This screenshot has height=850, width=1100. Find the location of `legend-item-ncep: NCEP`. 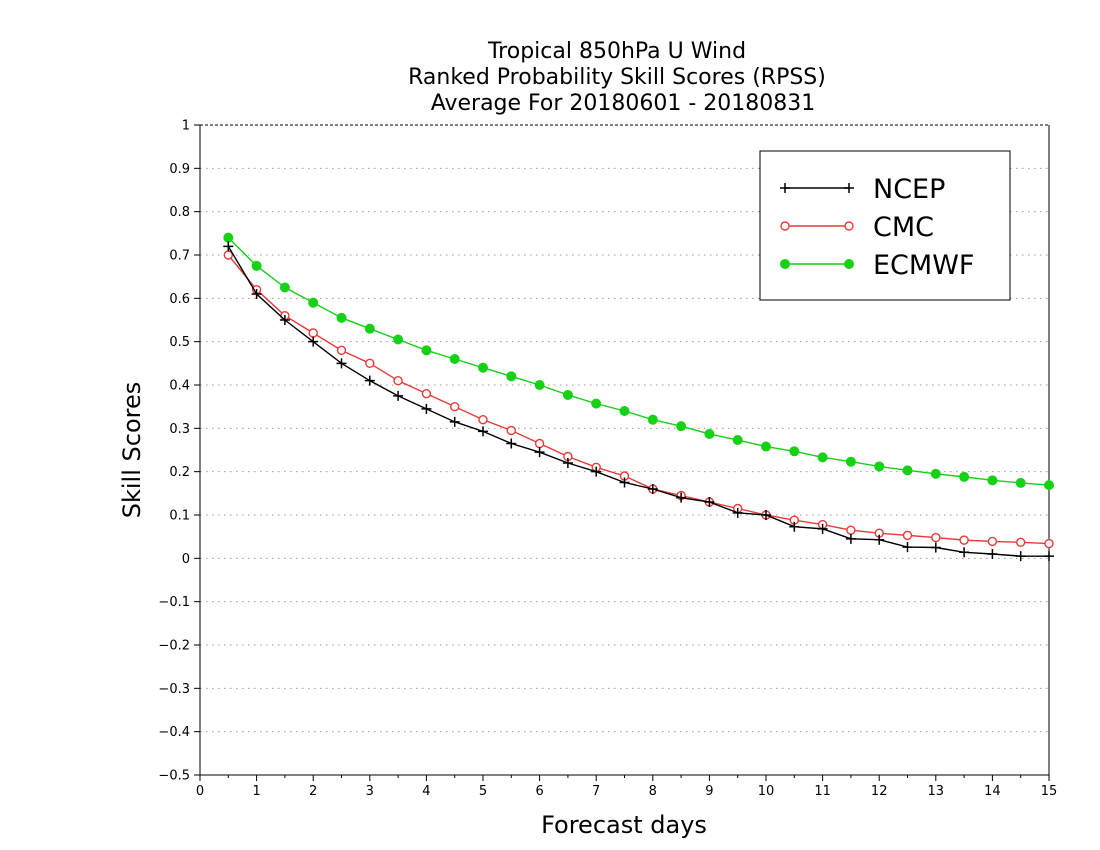

legend-item-ncep: NCEP is located at coordinates (862, 189).